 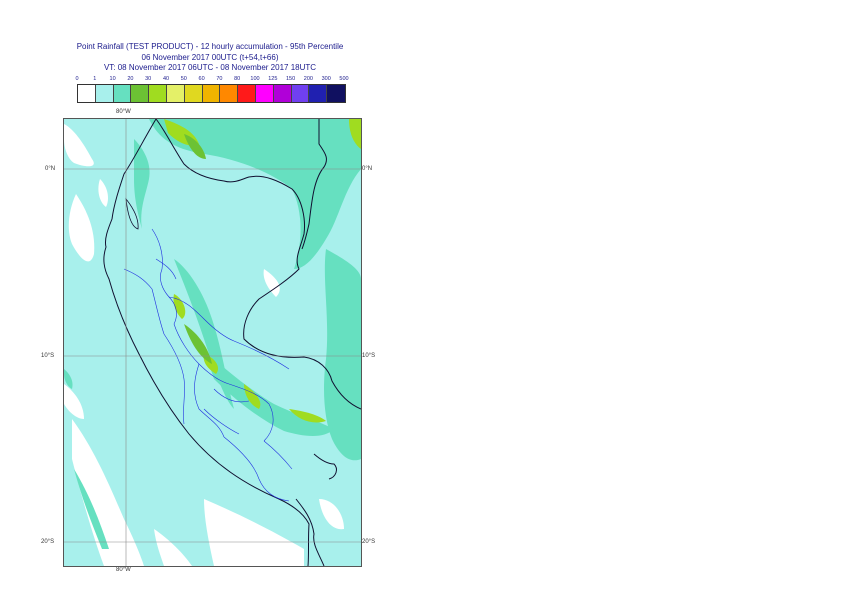 What do you see at coordinates (219, 79) in the screenshot?
I see `legend-tick-label: 70` at bounding box center [219, 79].